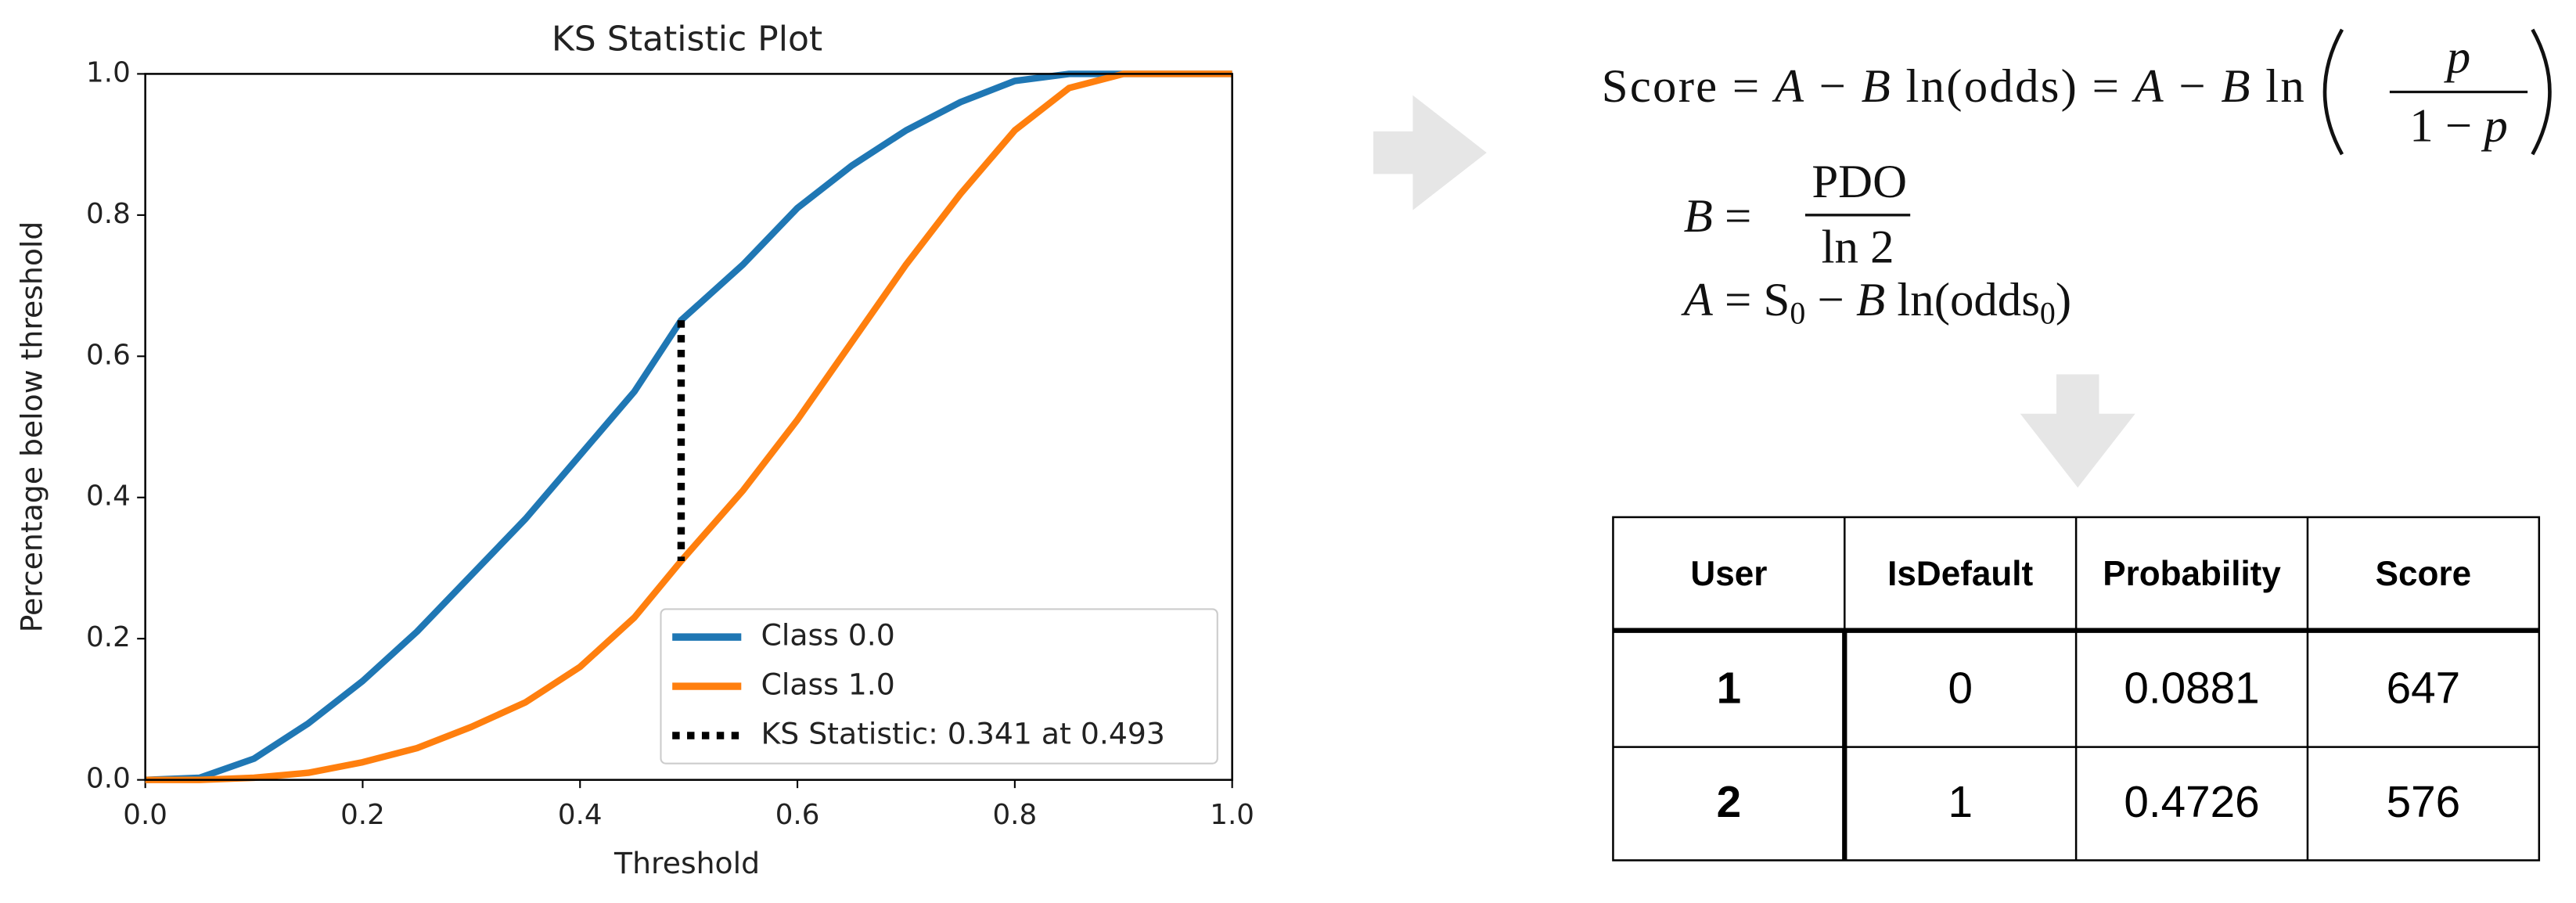 The width and height of the screenshot is (2576, 903). What do you see at coordinates (109, 72) in the screenshot?
I see `y-tick-label: 1.0` at bounding box center [109, 72].